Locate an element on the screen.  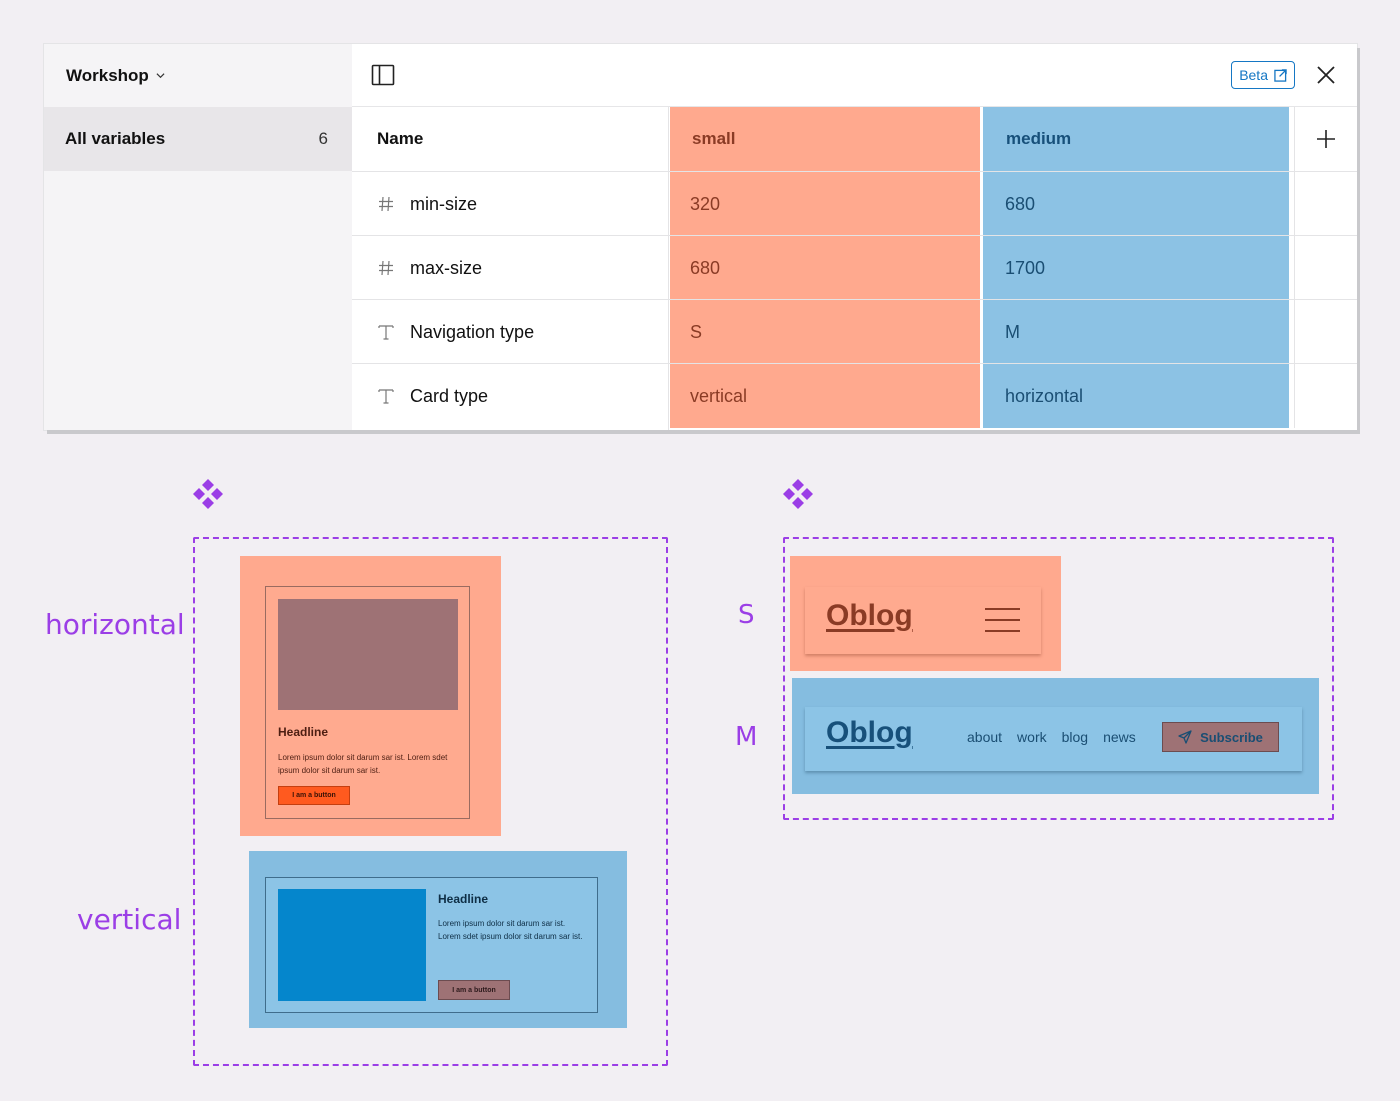
panel-toolbar: Beta is located at coordinates (854, 75).